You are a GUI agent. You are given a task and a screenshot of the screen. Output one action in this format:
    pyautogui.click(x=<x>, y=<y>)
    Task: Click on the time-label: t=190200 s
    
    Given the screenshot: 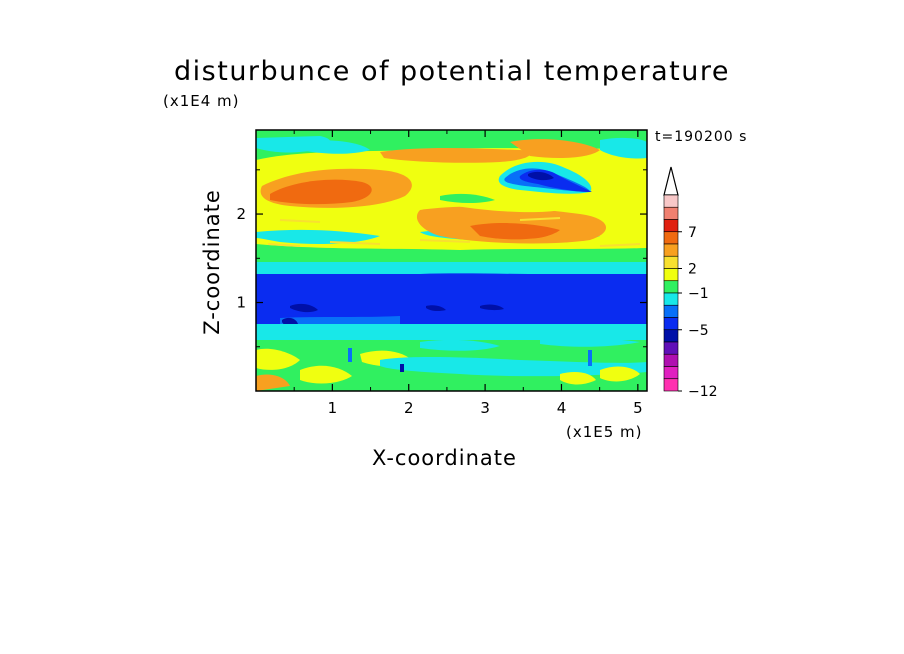 What is the action you would take?
    pyautogui.click(x=701, y=137)
    